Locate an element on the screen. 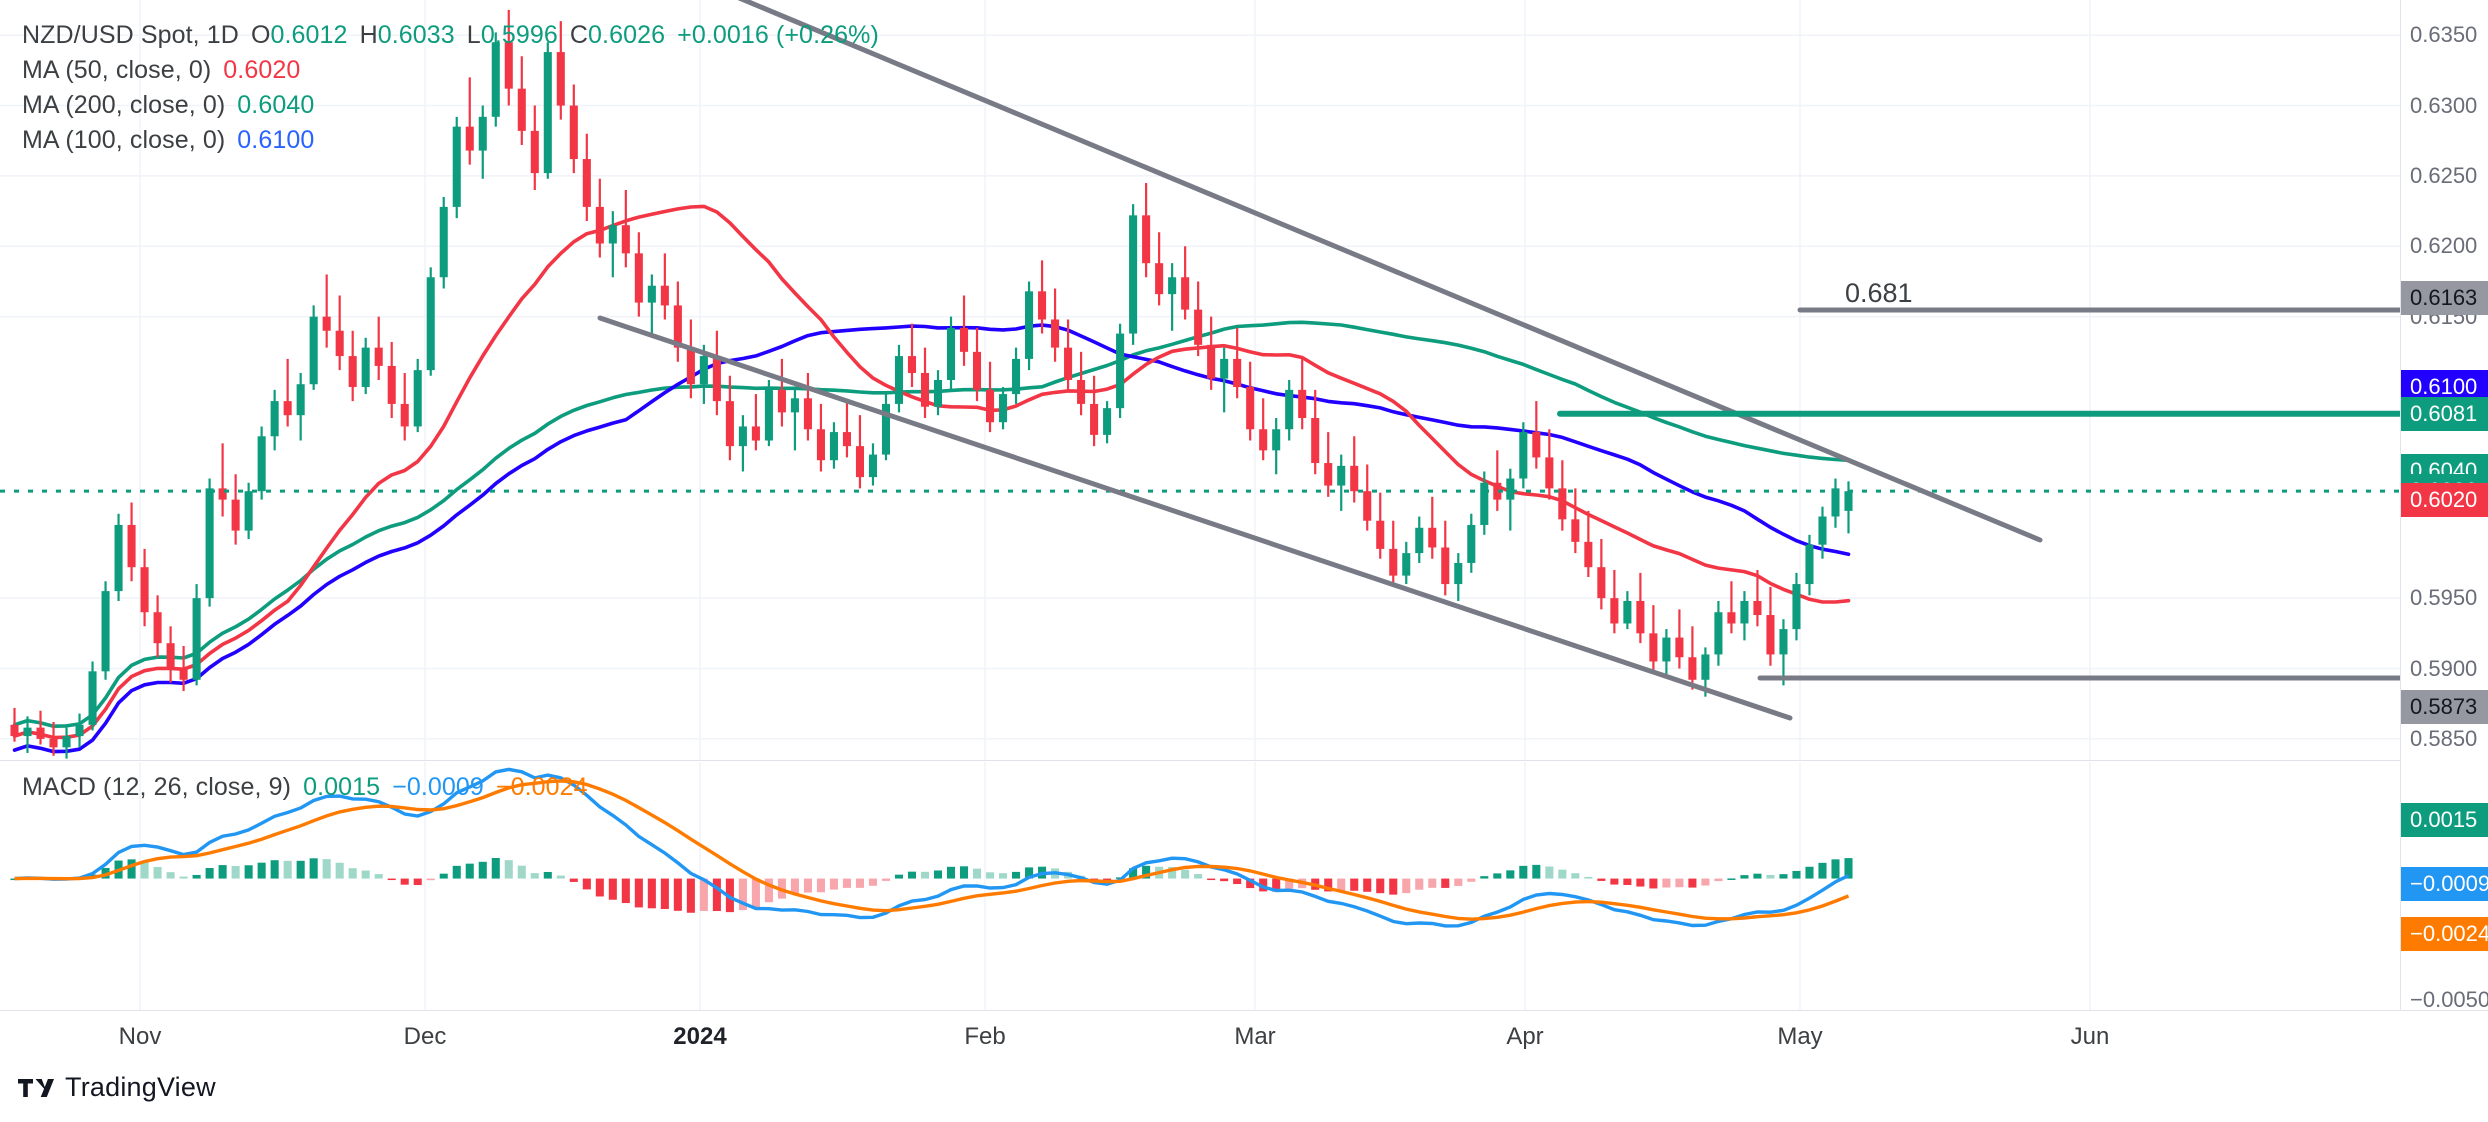  macd-signal-value: −0.0009 is located at coordinates (438, 787).